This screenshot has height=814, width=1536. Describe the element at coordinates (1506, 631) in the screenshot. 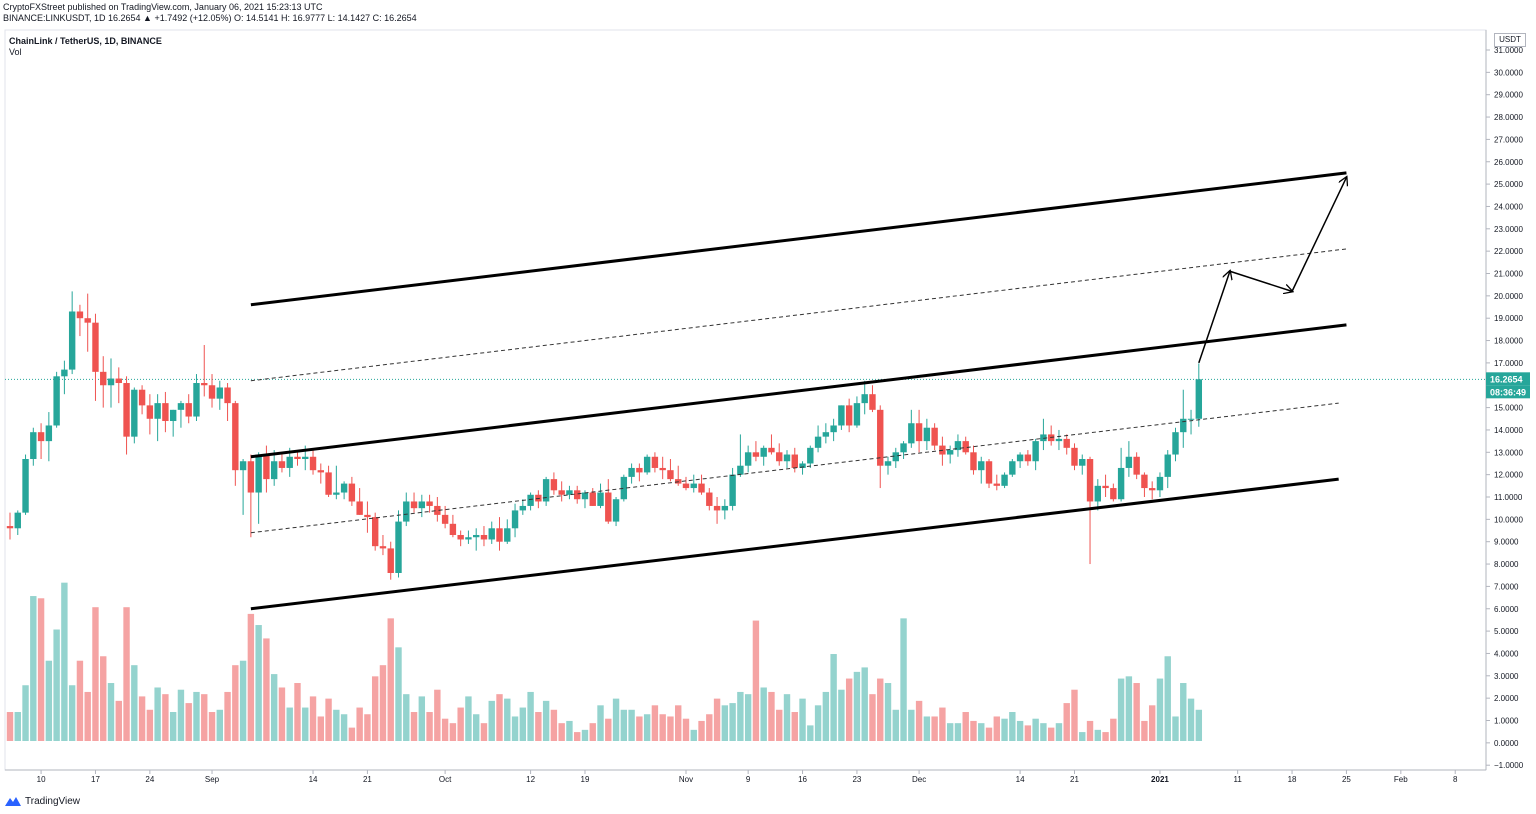

I see `y-tick-label: 5.0000` at that location.